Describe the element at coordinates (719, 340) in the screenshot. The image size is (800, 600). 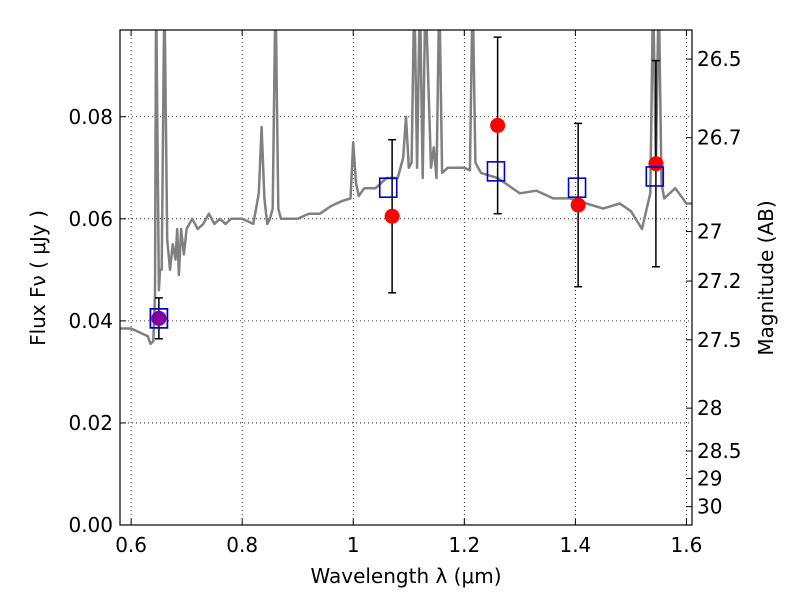
I see `magnitude-tick-label: 27.5` at that location.